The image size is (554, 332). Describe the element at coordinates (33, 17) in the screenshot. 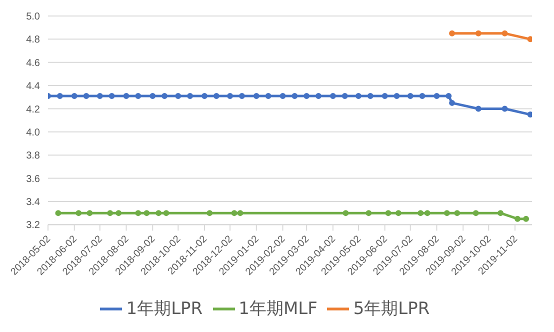

I see `y-tick-label: 5.0` at that location.